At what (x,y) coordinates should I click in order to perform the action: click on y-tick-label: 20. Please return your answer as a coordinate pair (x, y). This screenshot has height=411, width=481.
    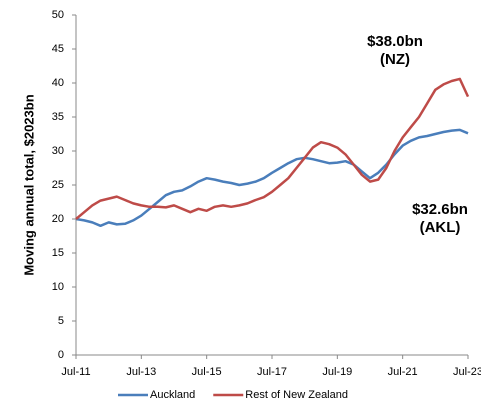
    Looking at the image, I should click on (58, 219).